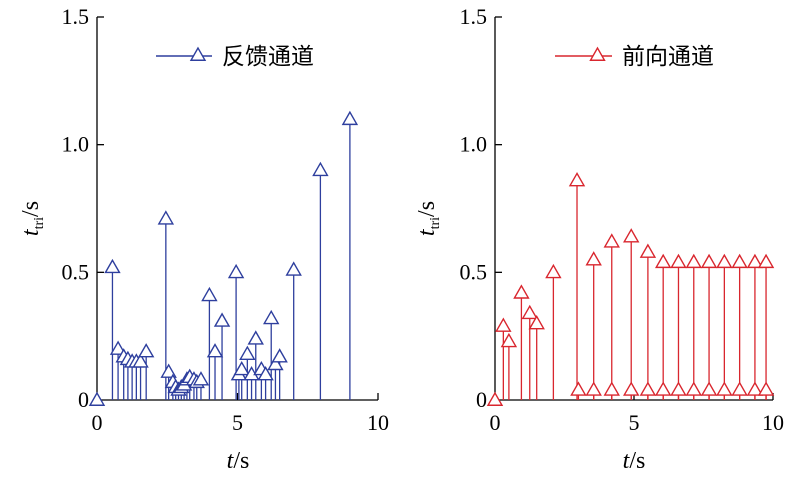 Image resolution: width=800 pixels, height=477 pixels. I want to click on legend-label: 前向通道, so click(668, 57).